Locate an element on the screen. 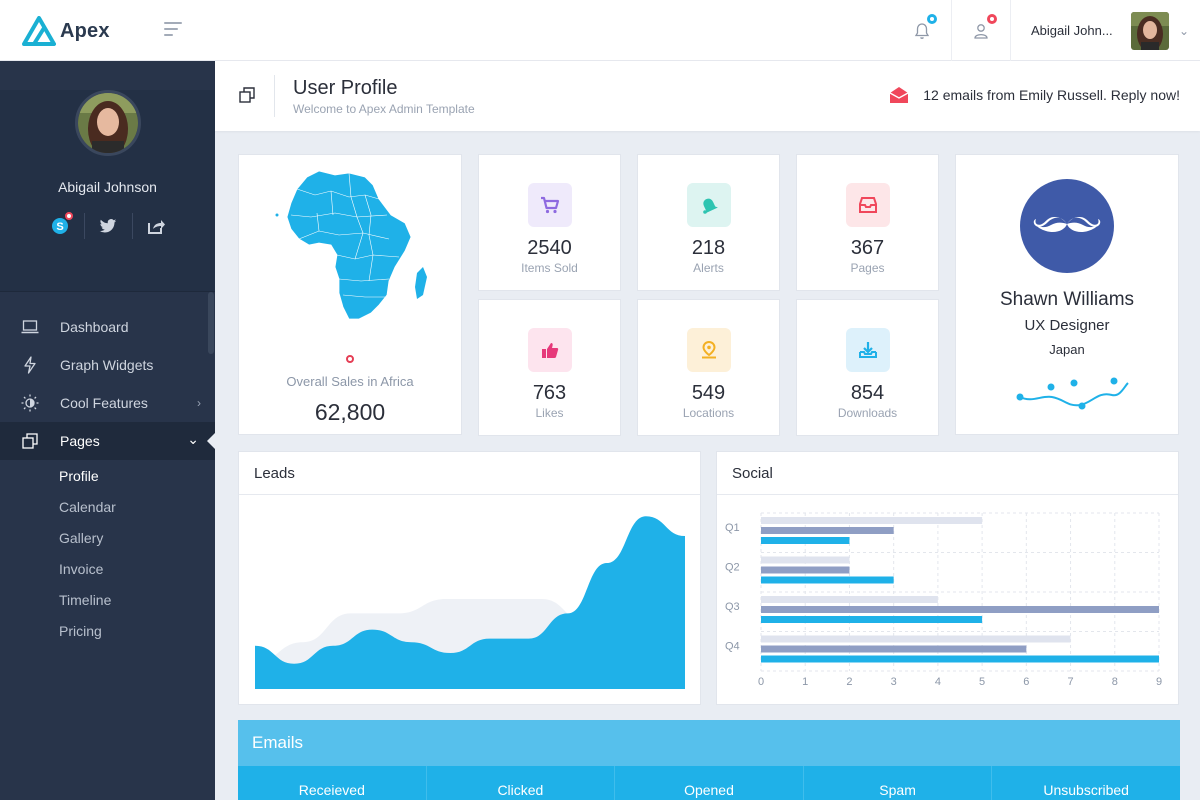 Image resolution: width=1200 pixels, height=800 pixels. sidebar-subitem-pricing: Pricing is located at coordinates (80, 630).